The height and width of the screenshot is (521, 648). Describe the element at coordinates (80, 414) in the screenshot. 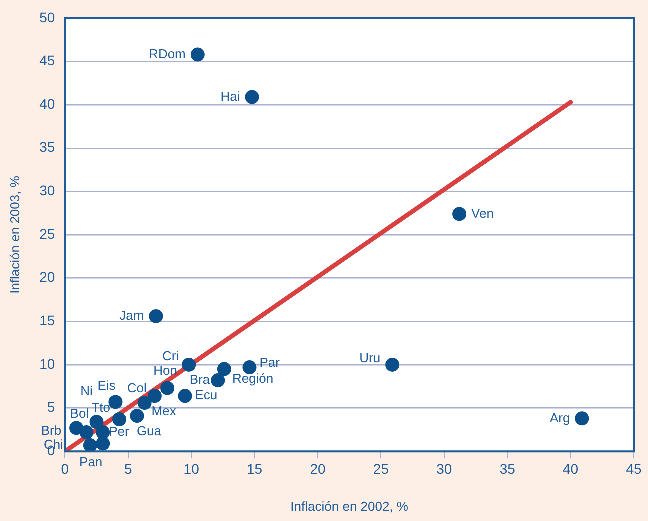

I see `annotation: Bol` at that location.